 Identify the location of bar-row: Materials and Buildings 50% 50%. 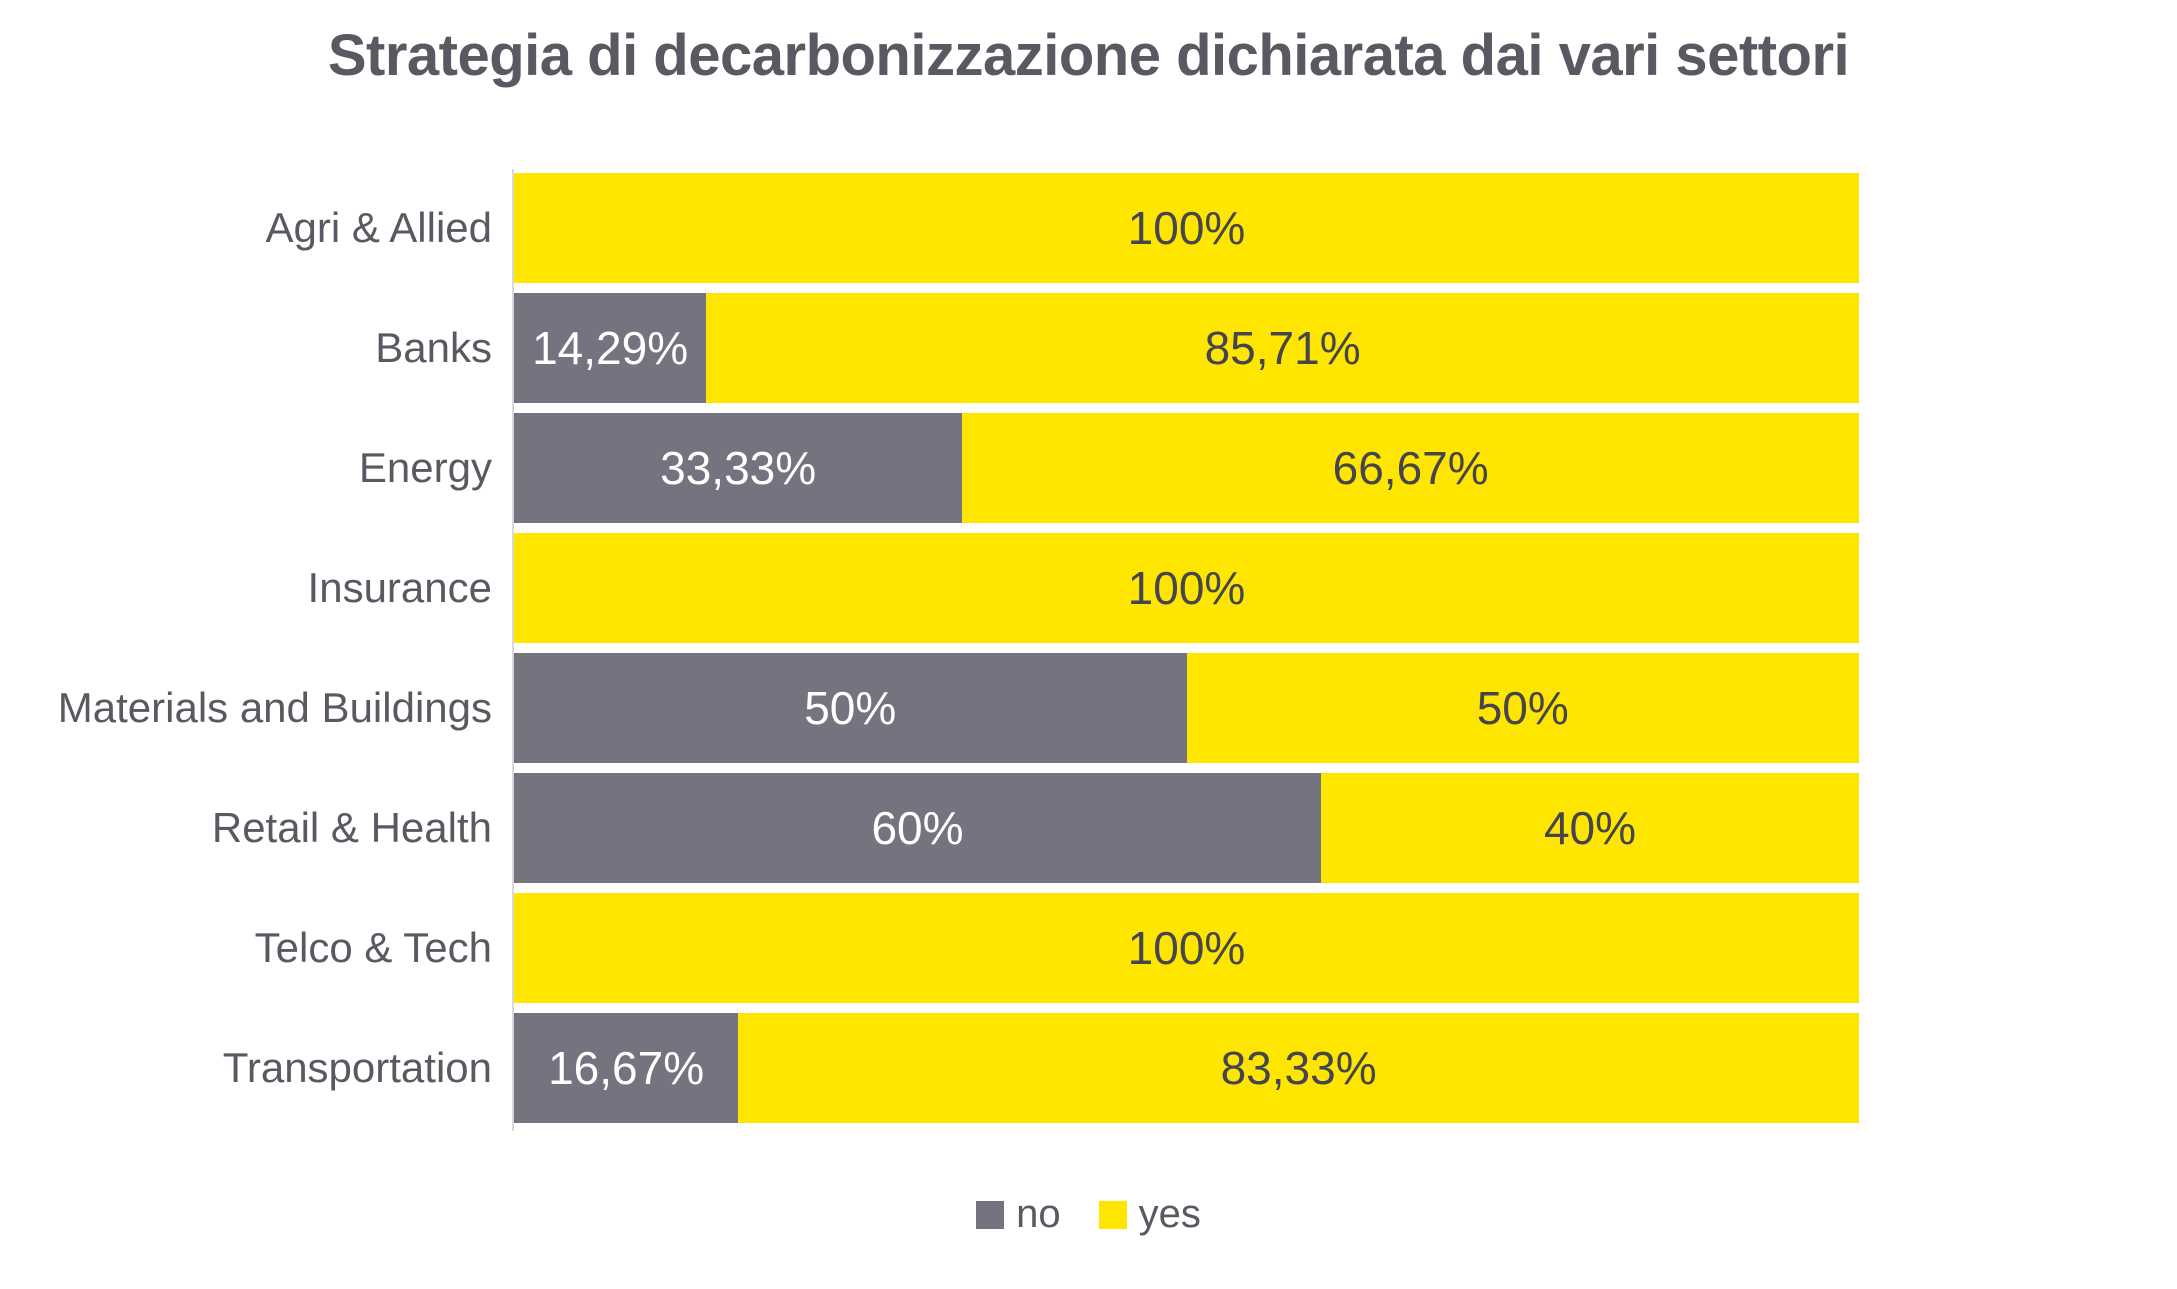
(1088, 708).